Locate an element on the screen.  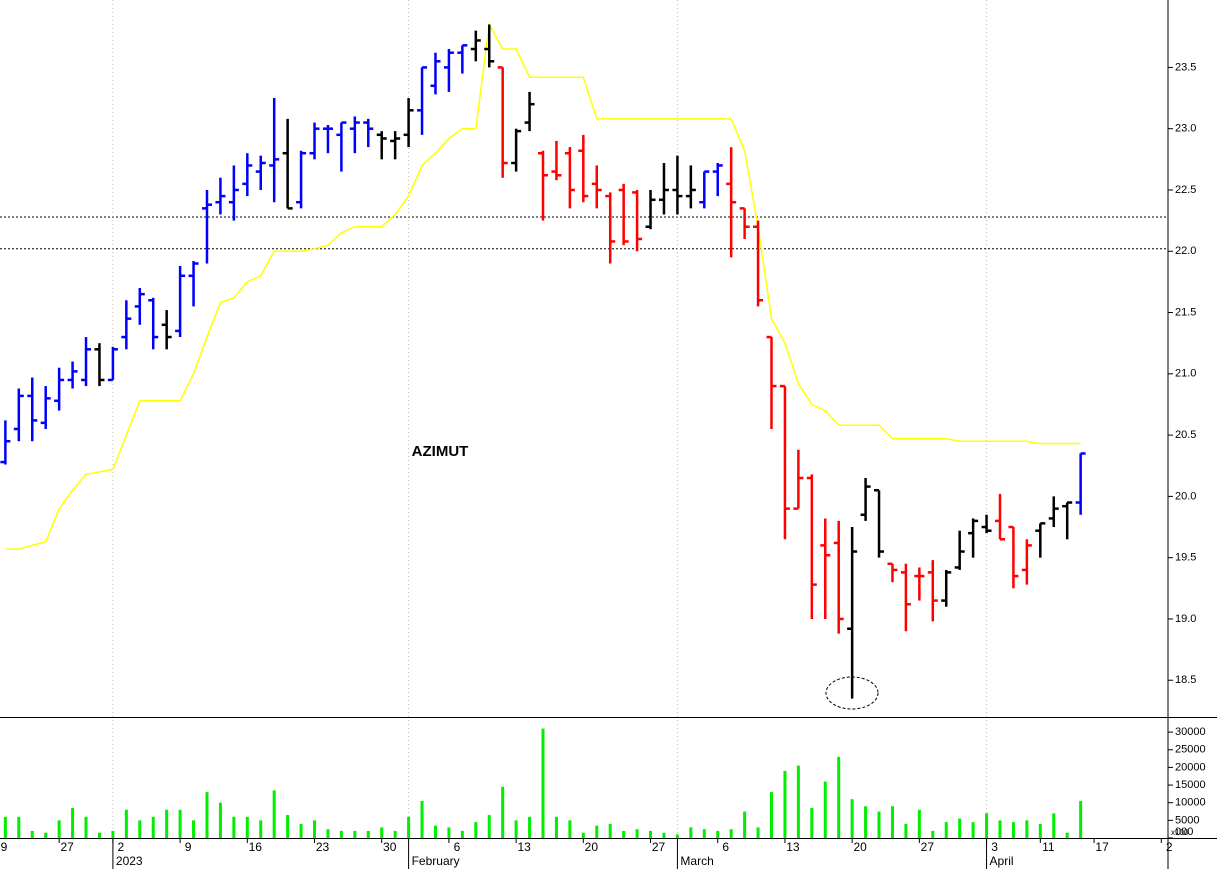
x-tick-label: 30 is located at coordinates (390, 847).